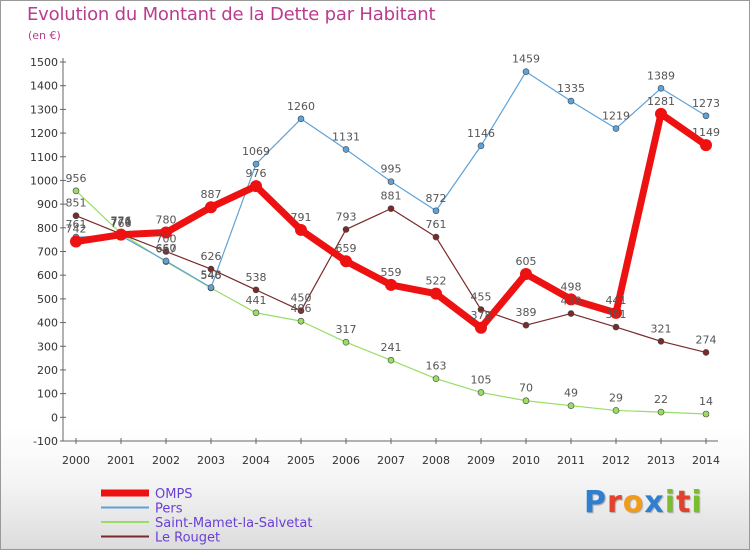 Image resolution: width=750 pixels, height=550 pixels. I want to click on data-label: 548, so click(211, 275).